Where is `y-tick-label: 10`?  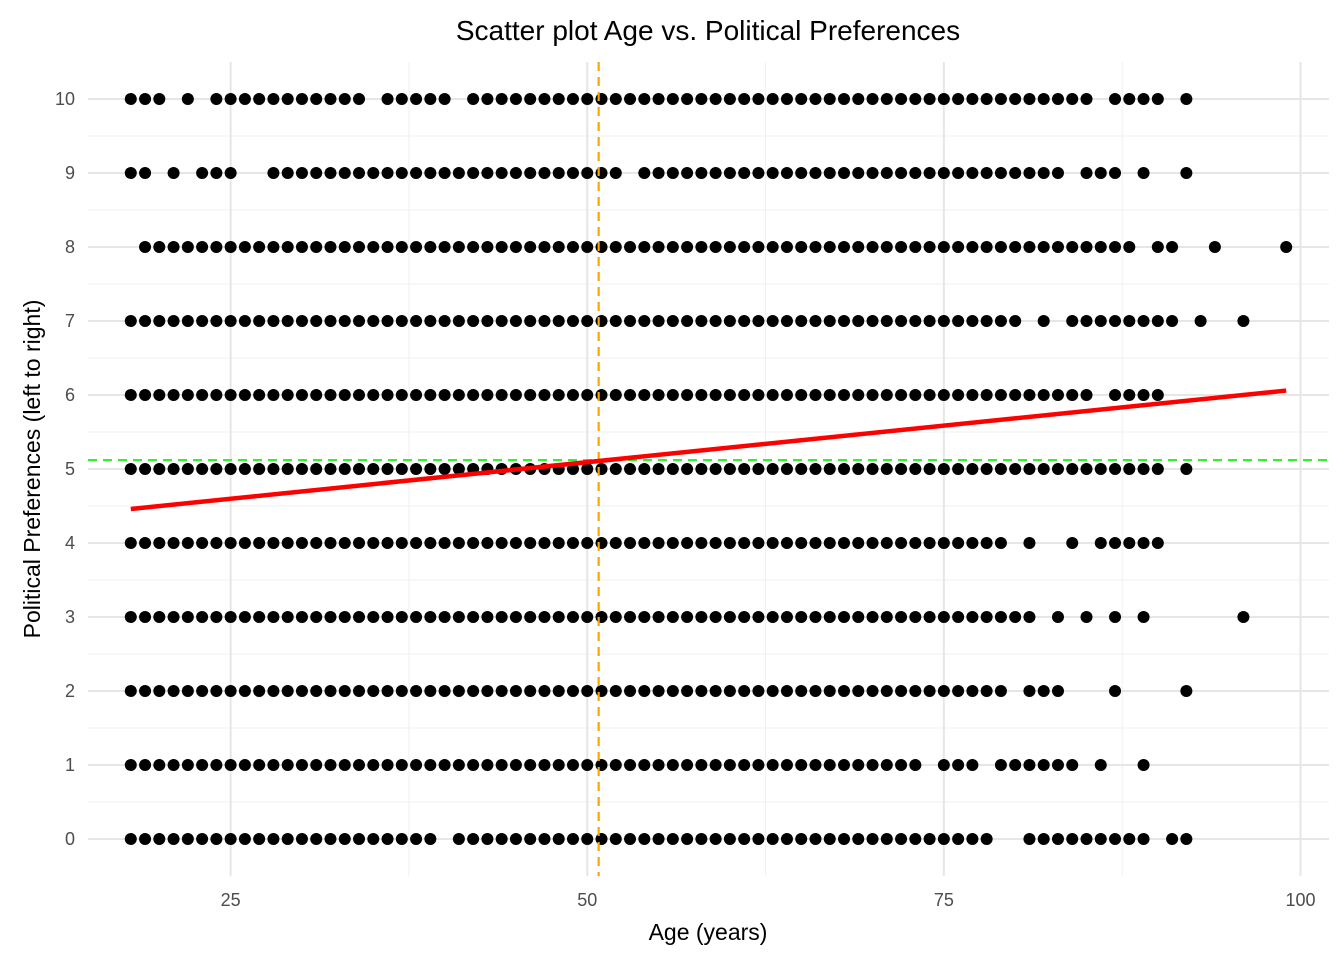
y-tick-label: 10 is located at coordinates (65, 99).